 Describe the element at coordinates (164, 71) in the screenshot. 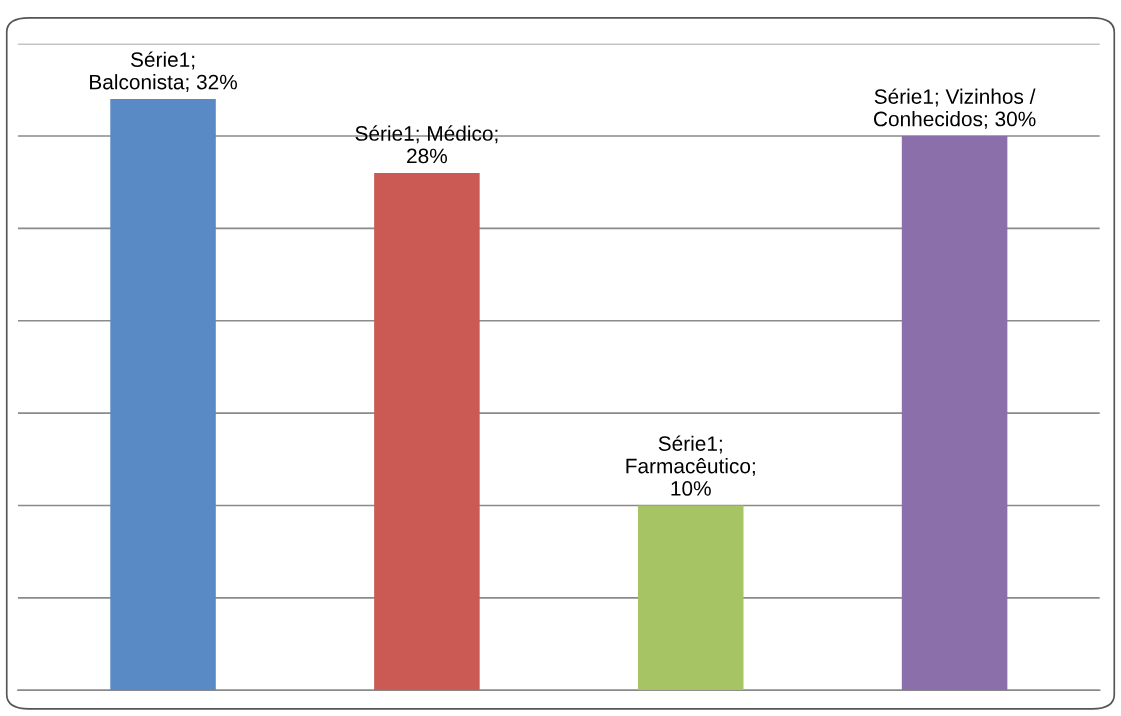

I see `data-label: Série1; Balconista; 32%` at that location.